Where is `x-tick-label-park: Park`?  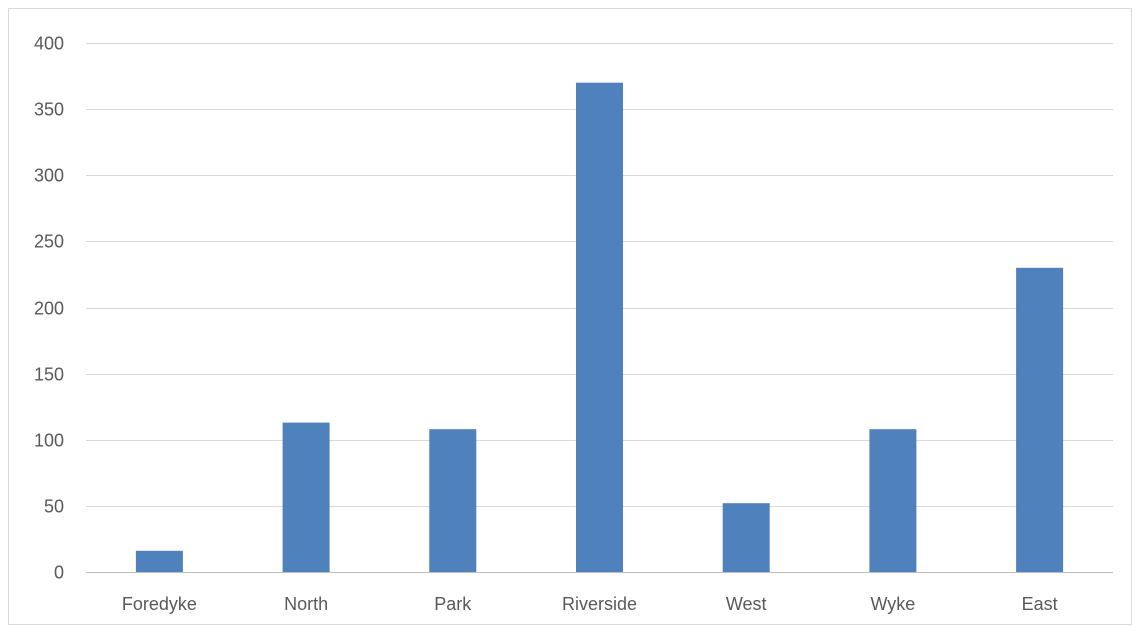 x-tick-label-park: Park is located at coordinates (453, 604).